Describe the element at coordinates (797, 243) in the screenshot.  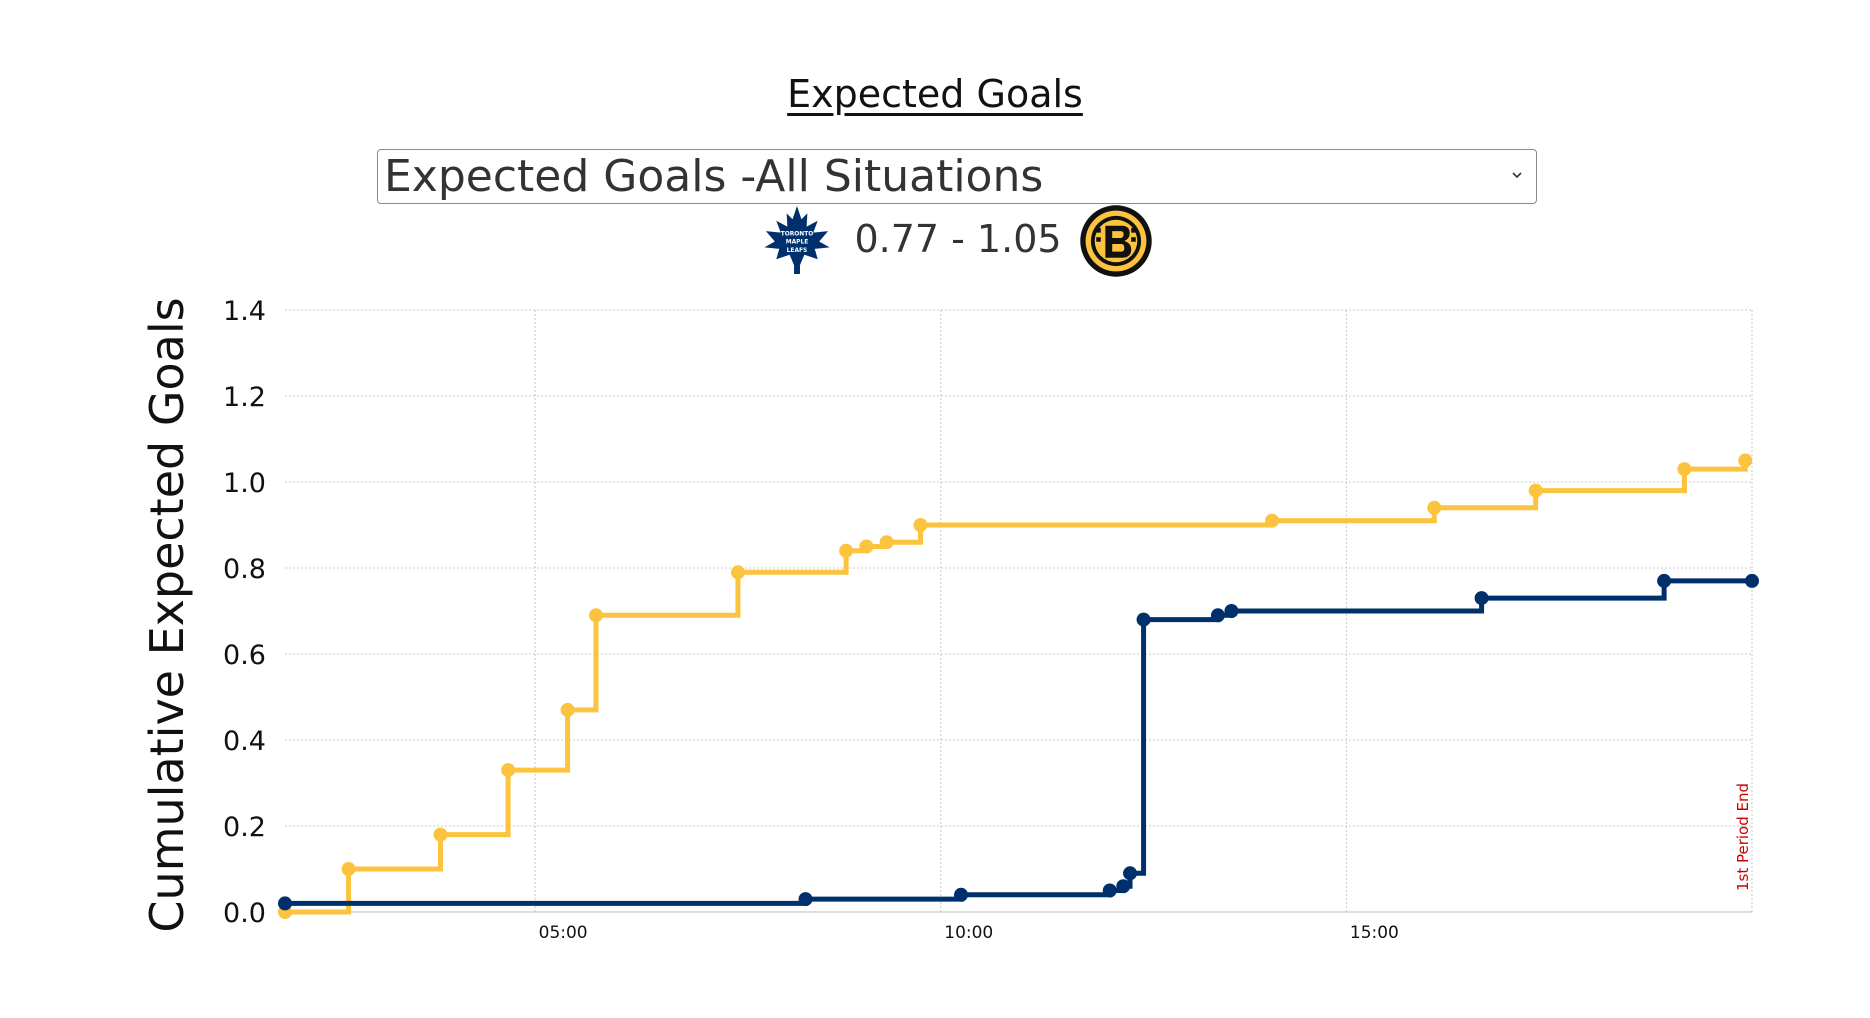
I see `svg-text: MAPLE` at that location.